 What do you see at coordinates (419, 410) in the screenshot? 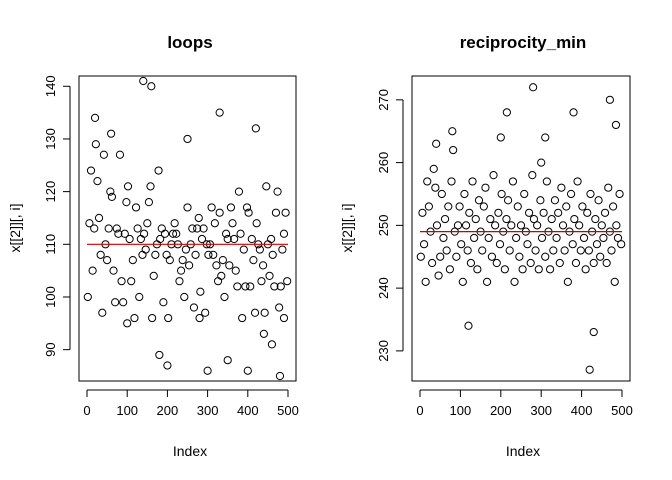
I see `x-tick-label: 0` at bounding box center [419, 410].